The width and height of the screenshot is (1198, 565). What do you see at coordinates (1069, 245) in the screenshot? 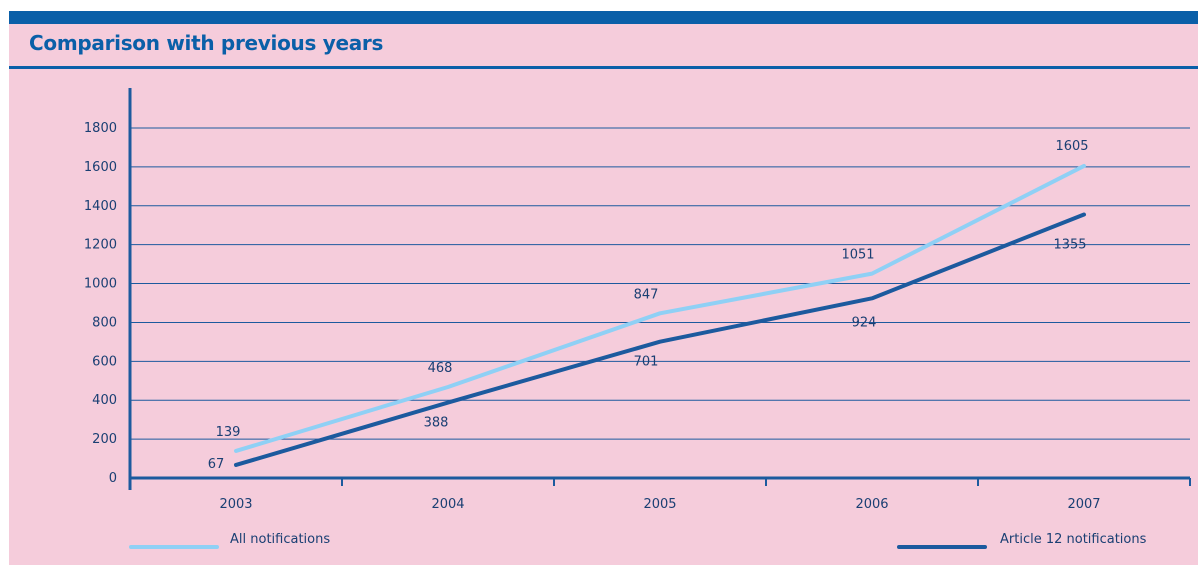
I see `data-label-article-12-notifications: 1355` at bounding box center [1069, 245].